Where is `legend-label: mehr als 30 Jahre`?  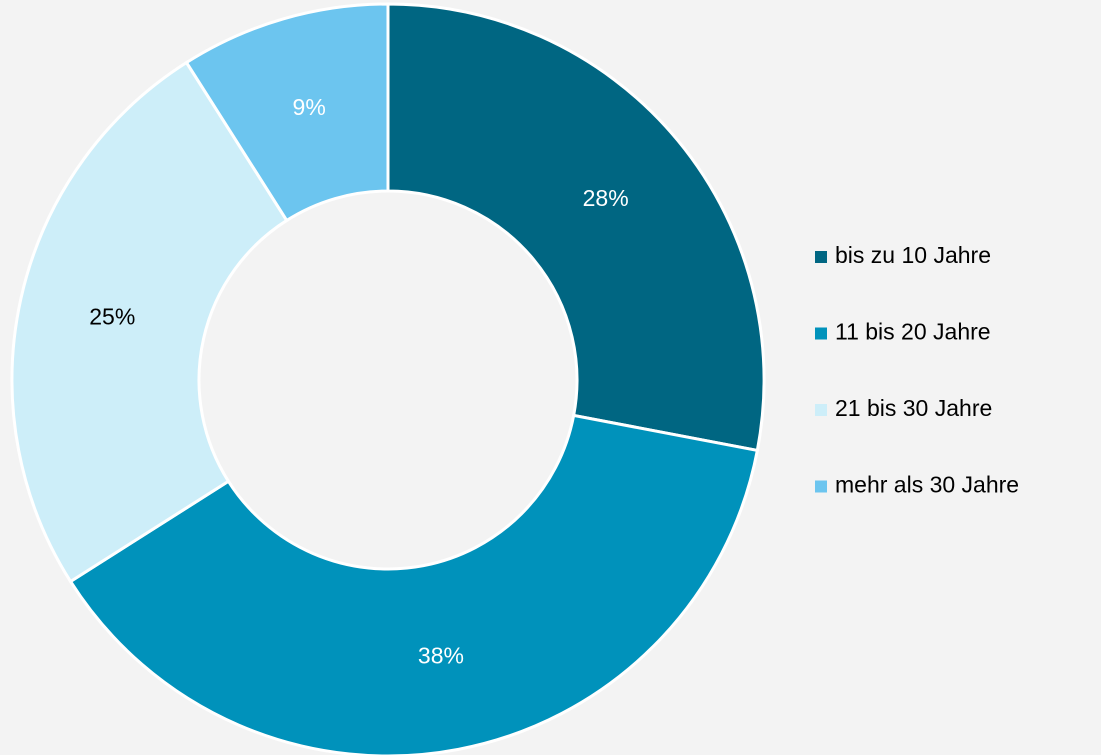
legend-label: mehr als 30 Jahre is located at coordinates (927, 485).